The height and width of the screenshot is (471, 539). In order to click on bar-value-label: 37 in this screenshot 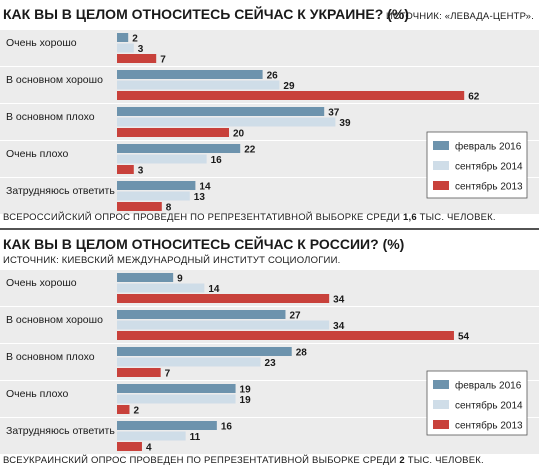, I will do `click(334, 113)`.